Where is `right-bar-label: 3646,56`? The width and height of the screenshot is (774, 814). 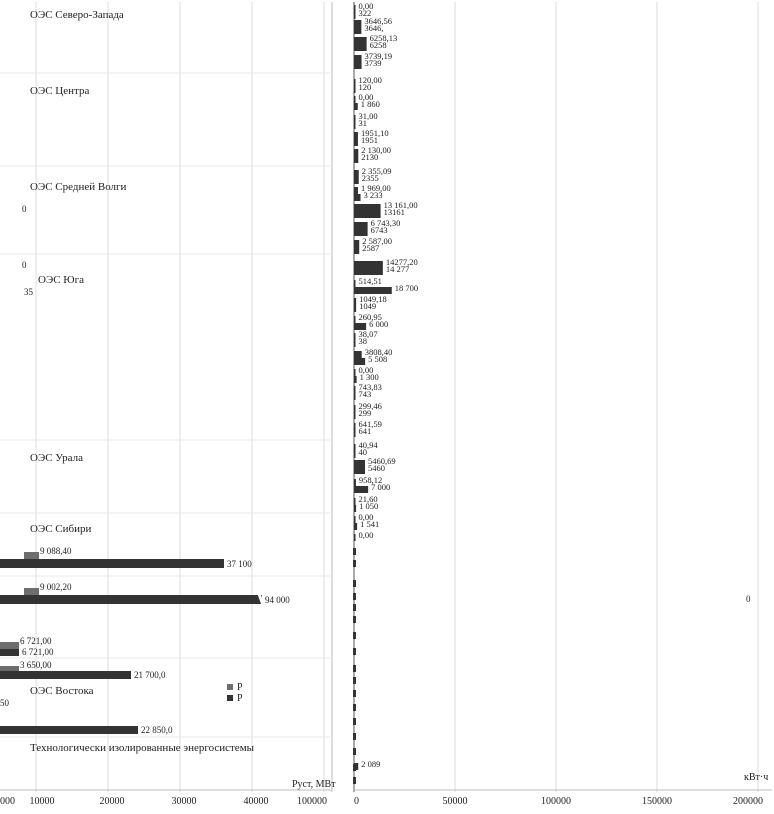 right-bar-label: 3646,56 is located at coordinates (378, 21).